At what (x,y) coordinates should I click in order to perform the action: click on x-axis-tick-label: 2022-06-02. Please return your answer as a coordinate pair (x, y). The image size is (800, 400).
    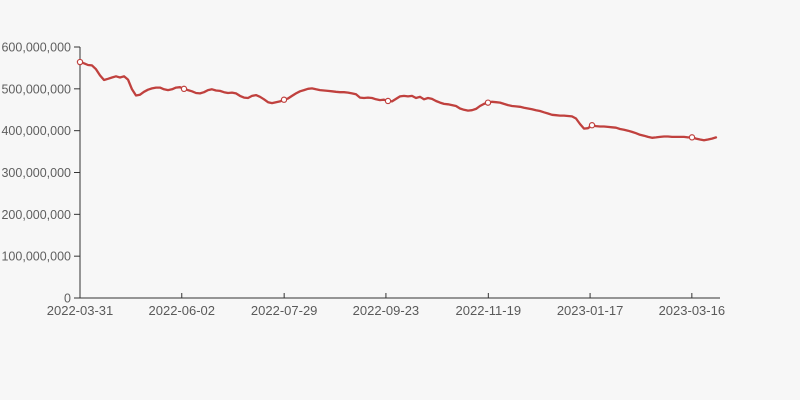
    Looking at the image, I should click on (182, 310).